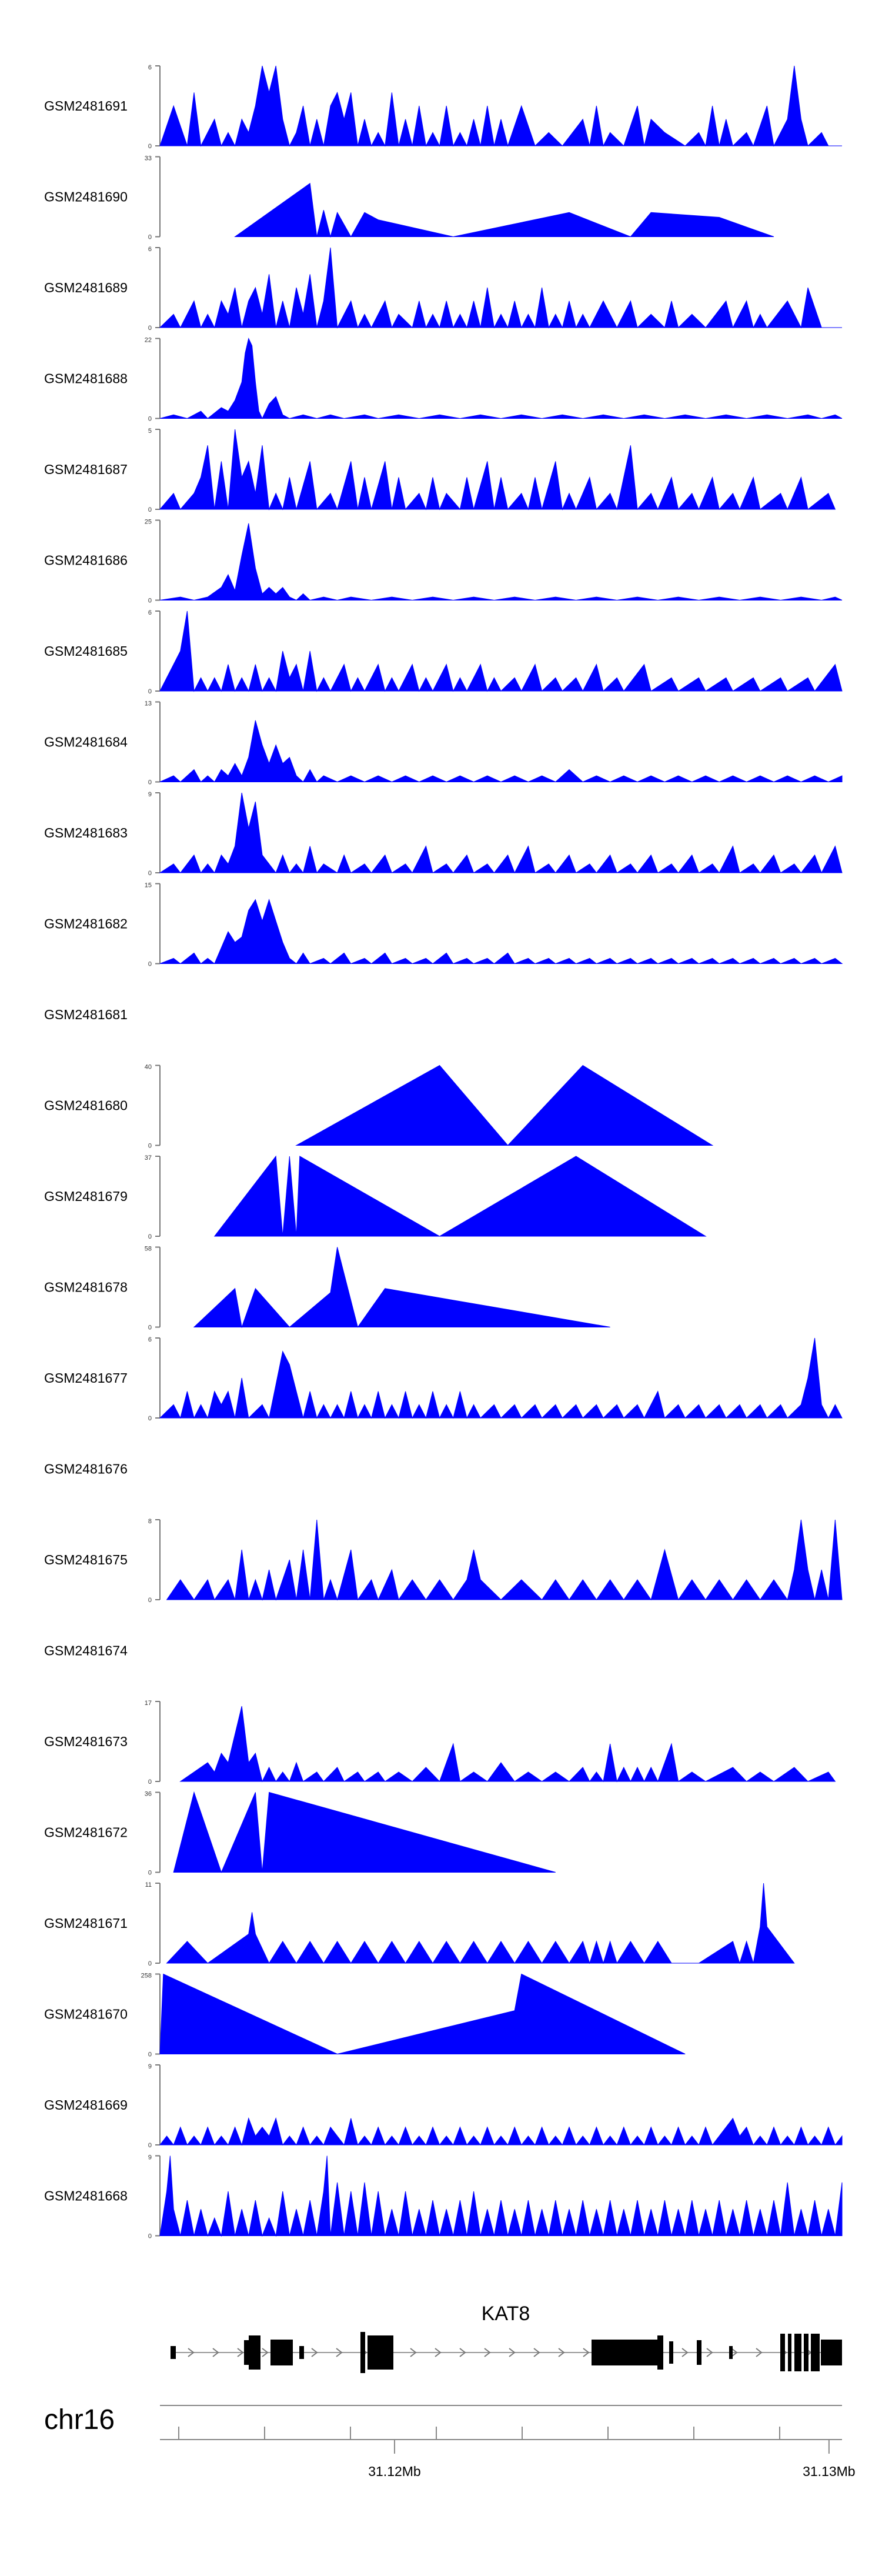  What do you see at coordinates (86, 1651) in the screenshot?
I see `track-label: GSM2481674` at bounding box center [86, 1651].